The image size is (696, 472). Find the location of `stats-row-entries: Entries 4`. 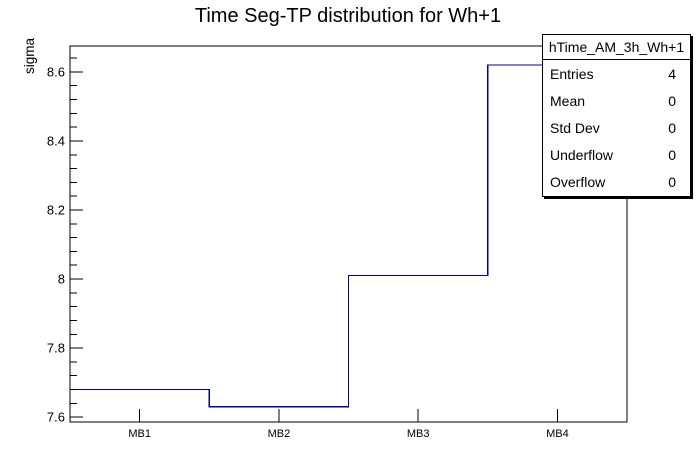

stats-row-entries: Entries 4 is located at coordinates (616, 73).